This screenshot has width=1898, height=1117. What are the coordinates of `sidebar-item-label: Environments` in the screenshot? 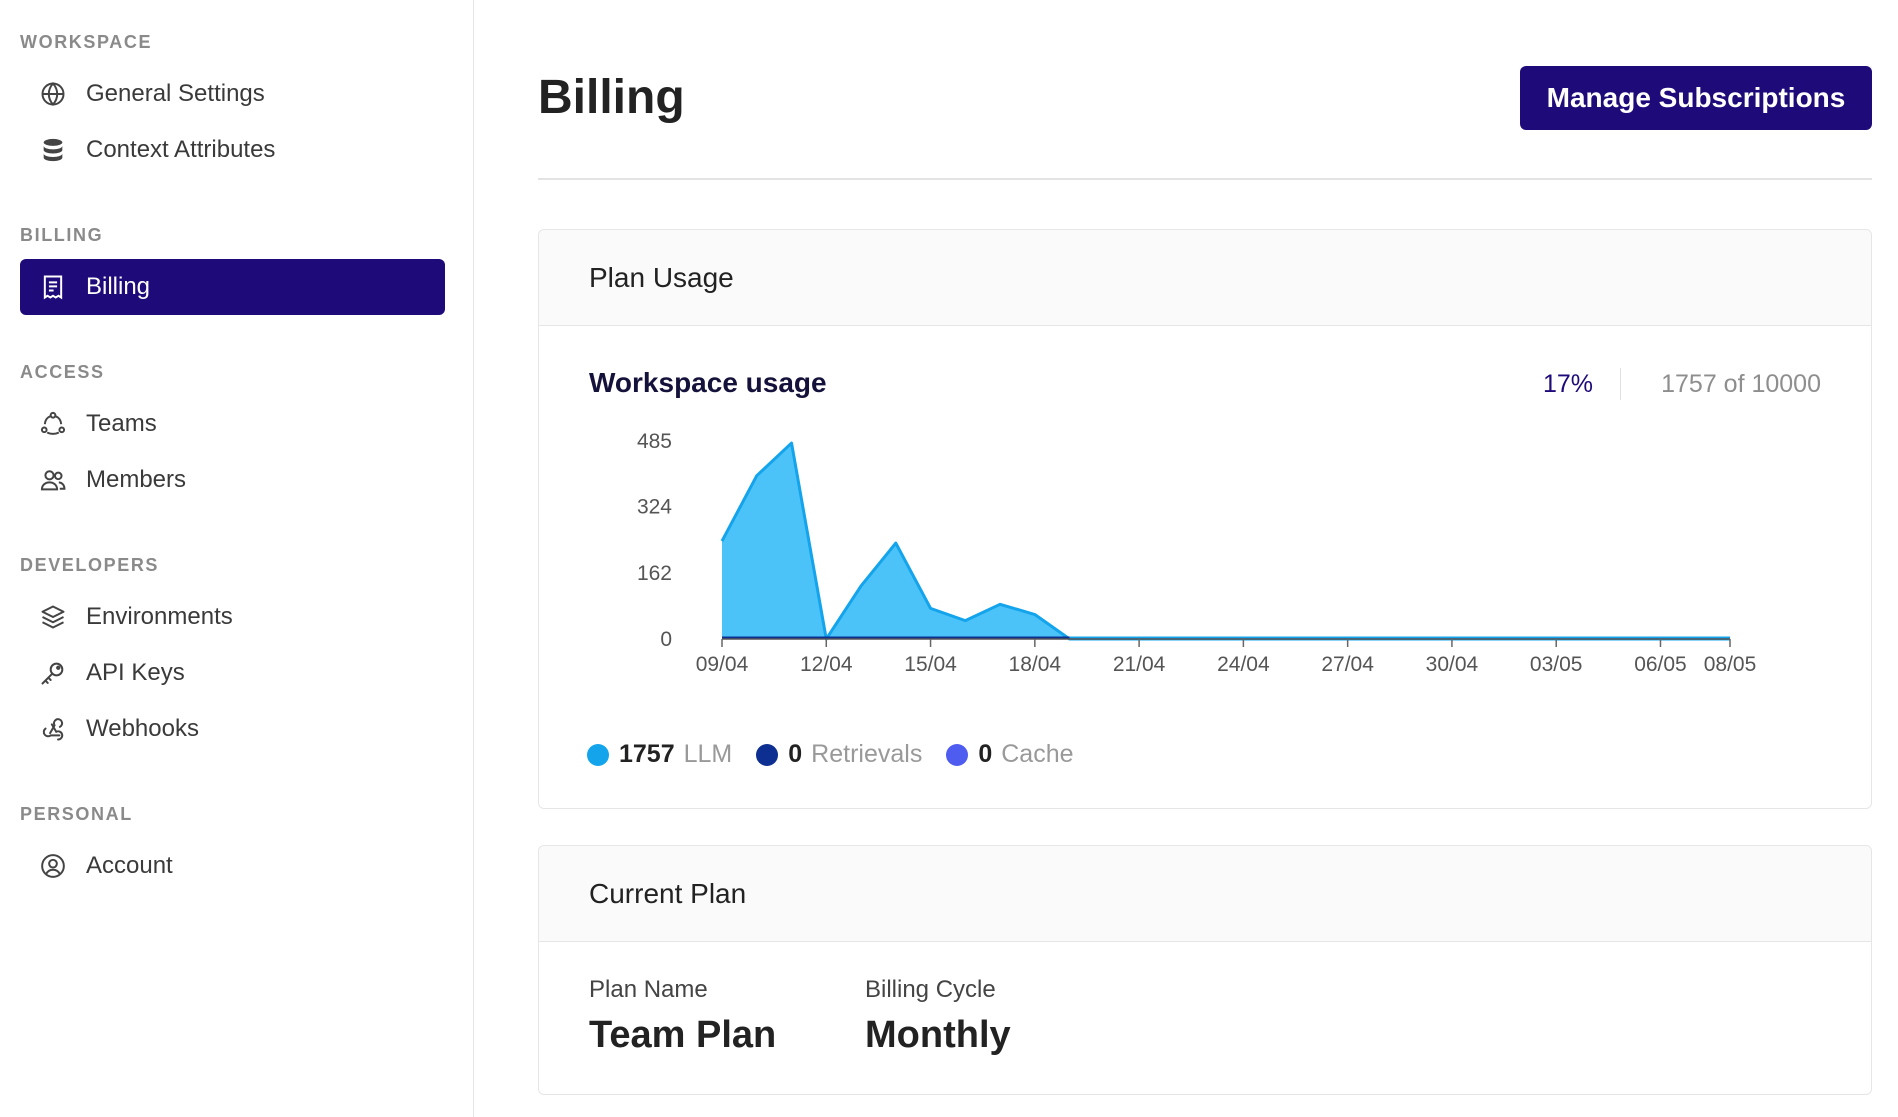 It's located at (159, 616).